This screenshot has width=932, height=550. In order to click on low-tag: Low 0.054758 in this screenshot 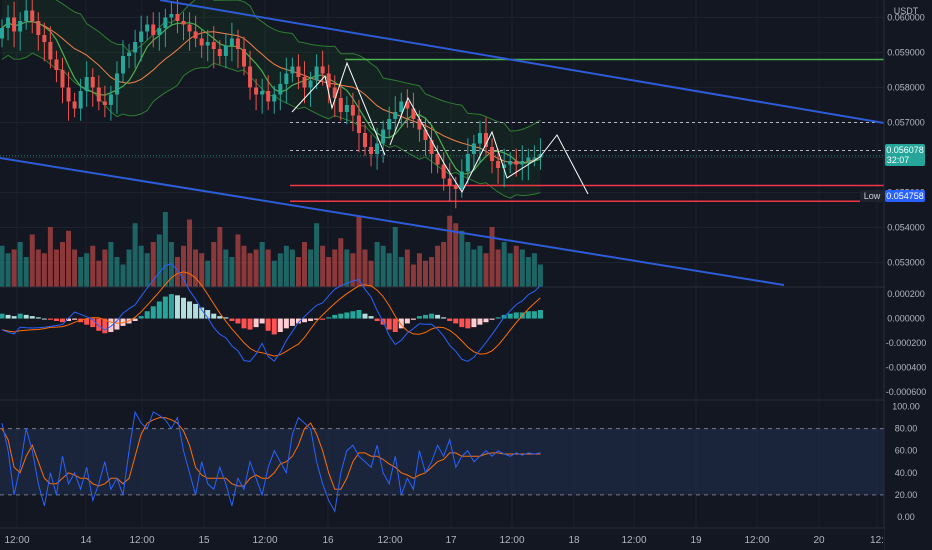, I will do `click(892, 196)`.